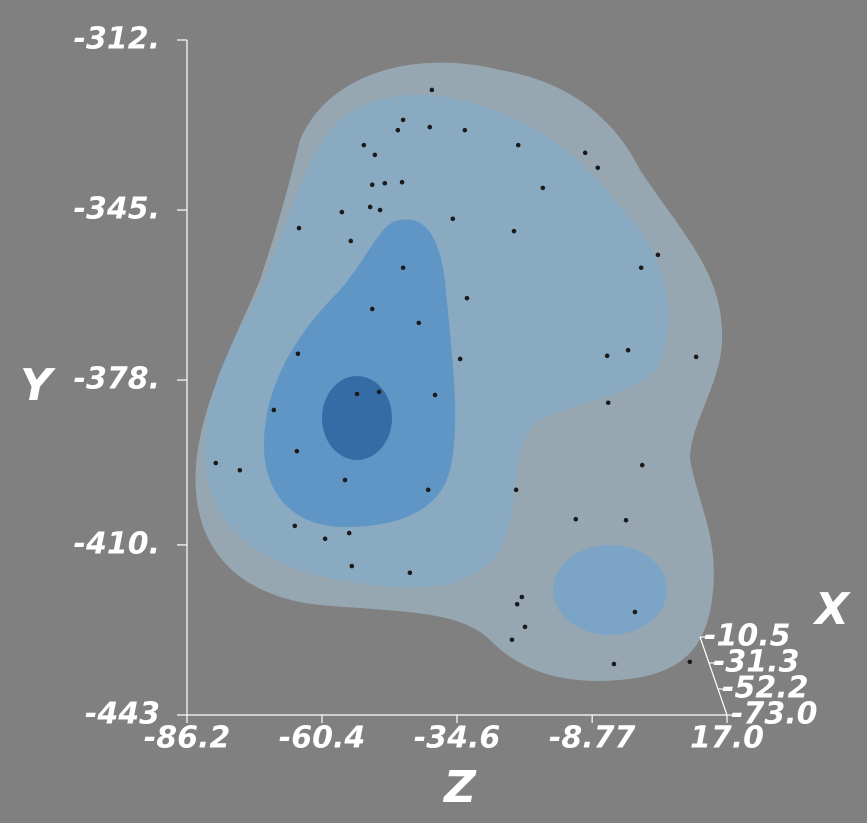  Describe the element at coordinates (756, 661) in the screenshot. I see `x-tick-label: -31.3` at that location.